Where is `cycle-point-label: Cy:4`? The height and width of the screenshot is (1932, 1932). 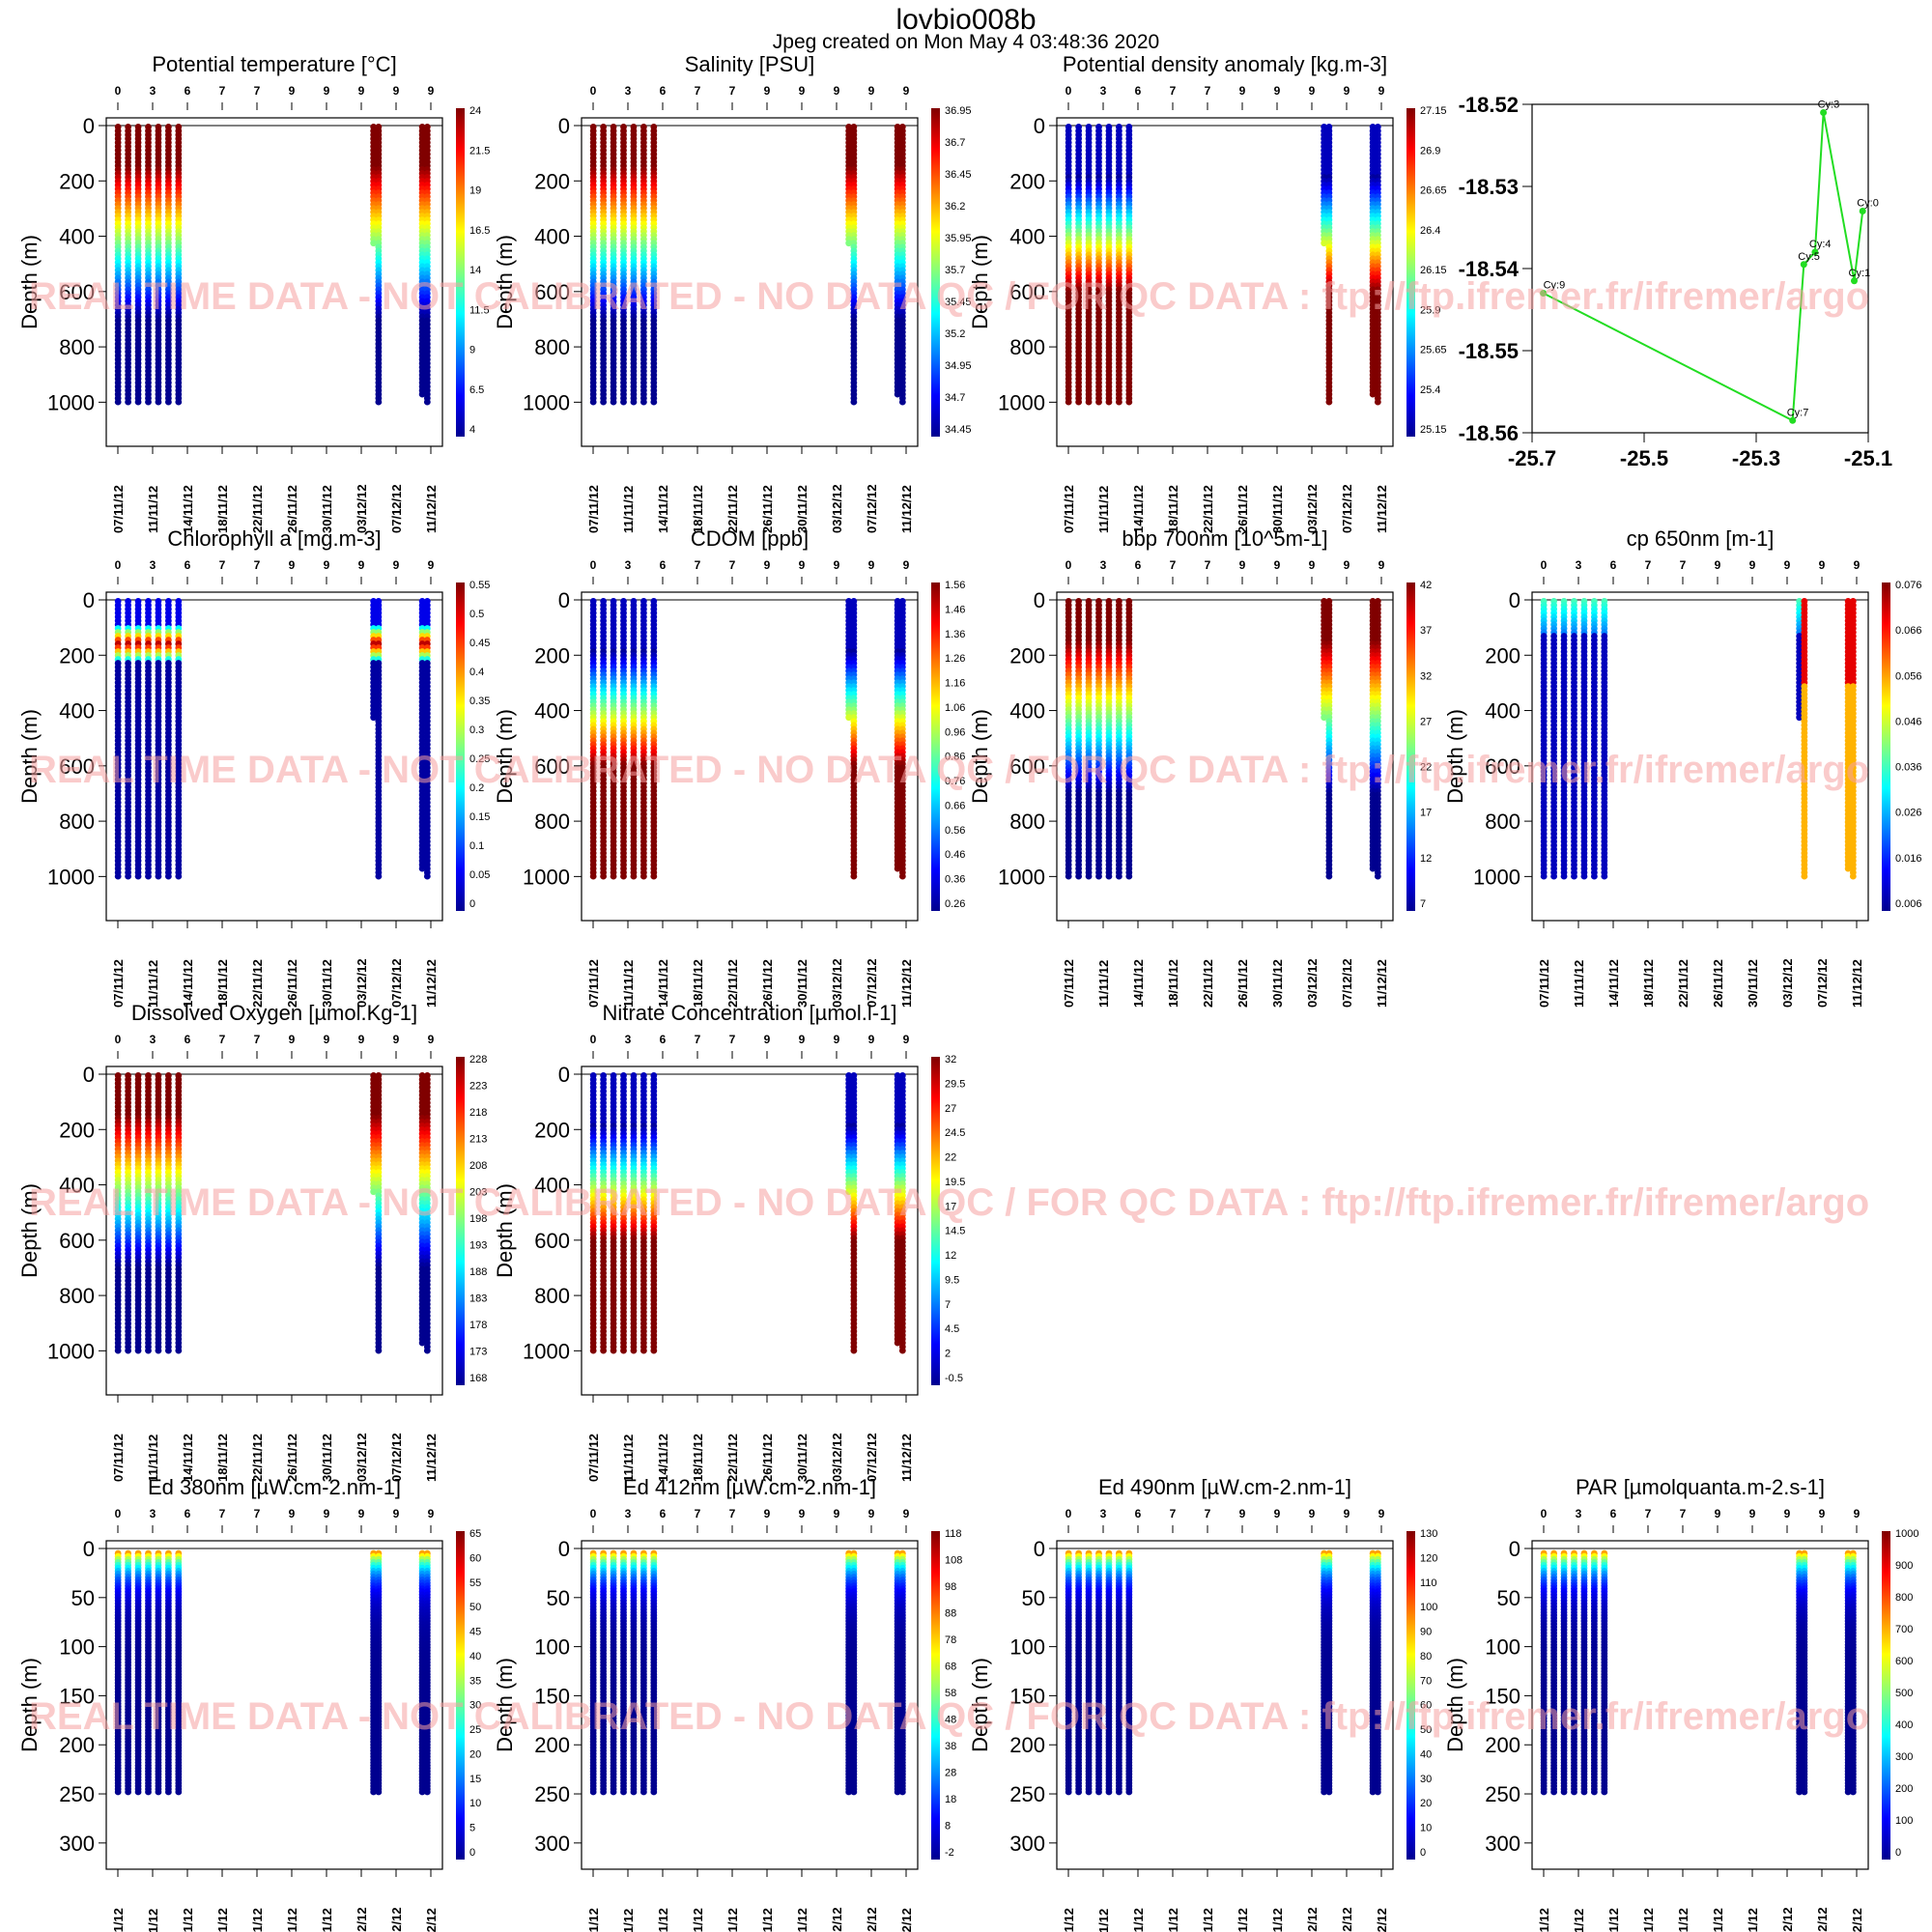 cycle-point-label: Cy:4 is located at coordinates (1820, 244).